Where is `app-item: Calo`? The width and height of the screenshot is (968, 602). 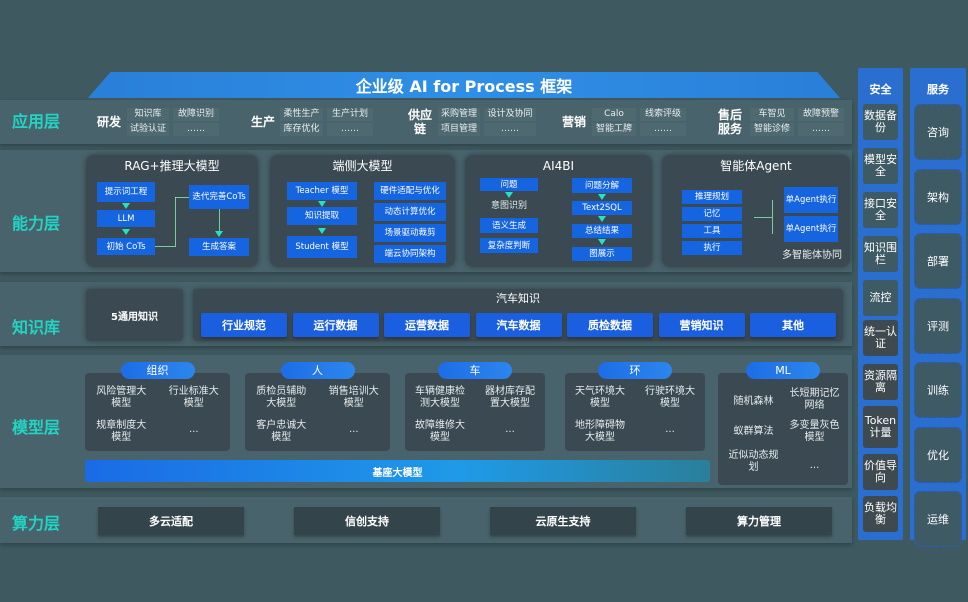 app-item: Calo is located at coordinates (614, 114).